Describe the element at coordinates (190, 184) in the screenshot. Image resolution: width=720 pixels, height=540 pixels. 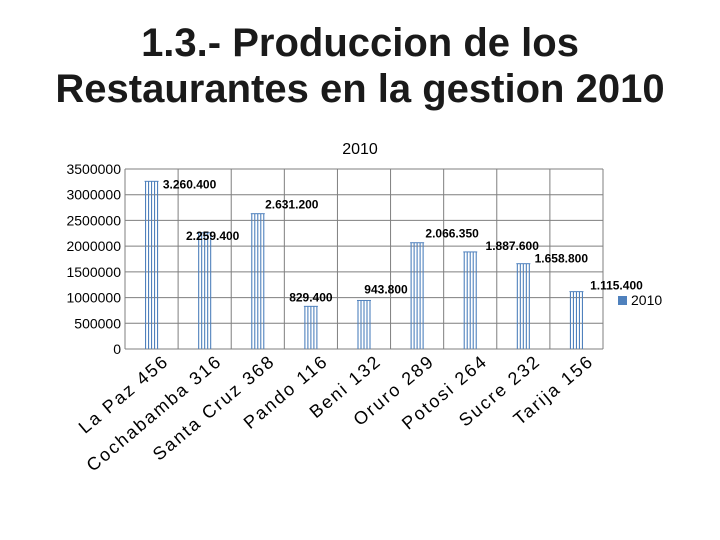
I see `data-label: 3.260.400` at that location.